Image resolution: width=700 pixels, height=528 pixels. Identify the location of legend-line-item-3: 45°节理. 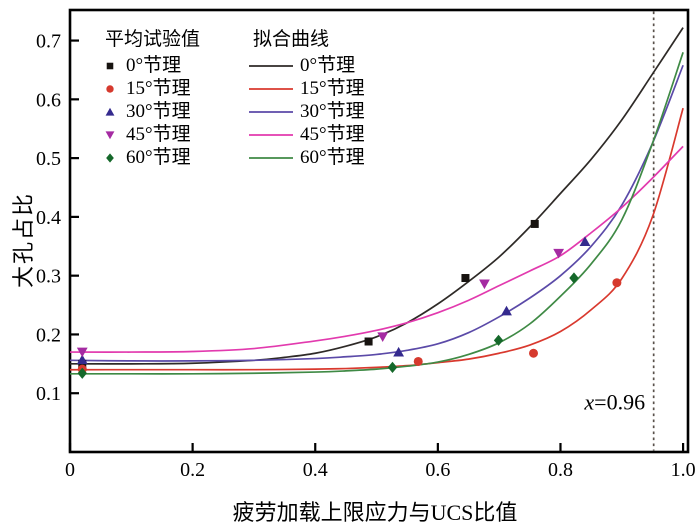
(306, 134).